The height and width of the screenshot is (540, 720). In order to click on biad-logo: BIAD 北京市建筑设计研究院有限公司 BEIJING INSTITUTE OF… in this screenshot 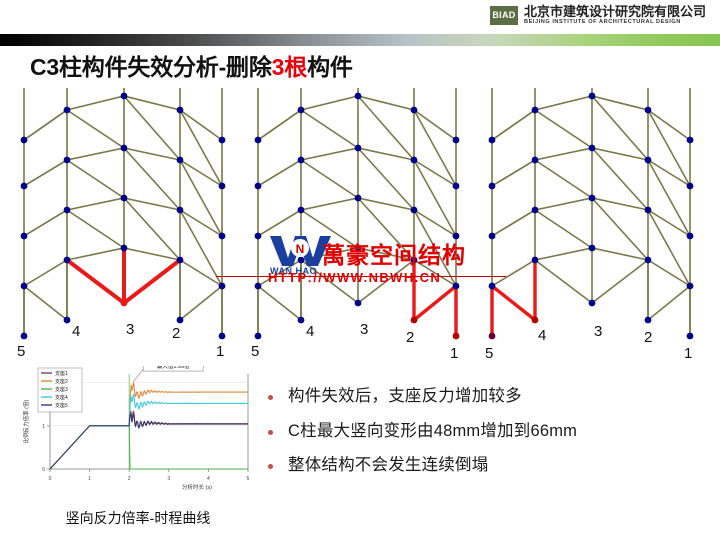, I will do `click(597, 15)`.